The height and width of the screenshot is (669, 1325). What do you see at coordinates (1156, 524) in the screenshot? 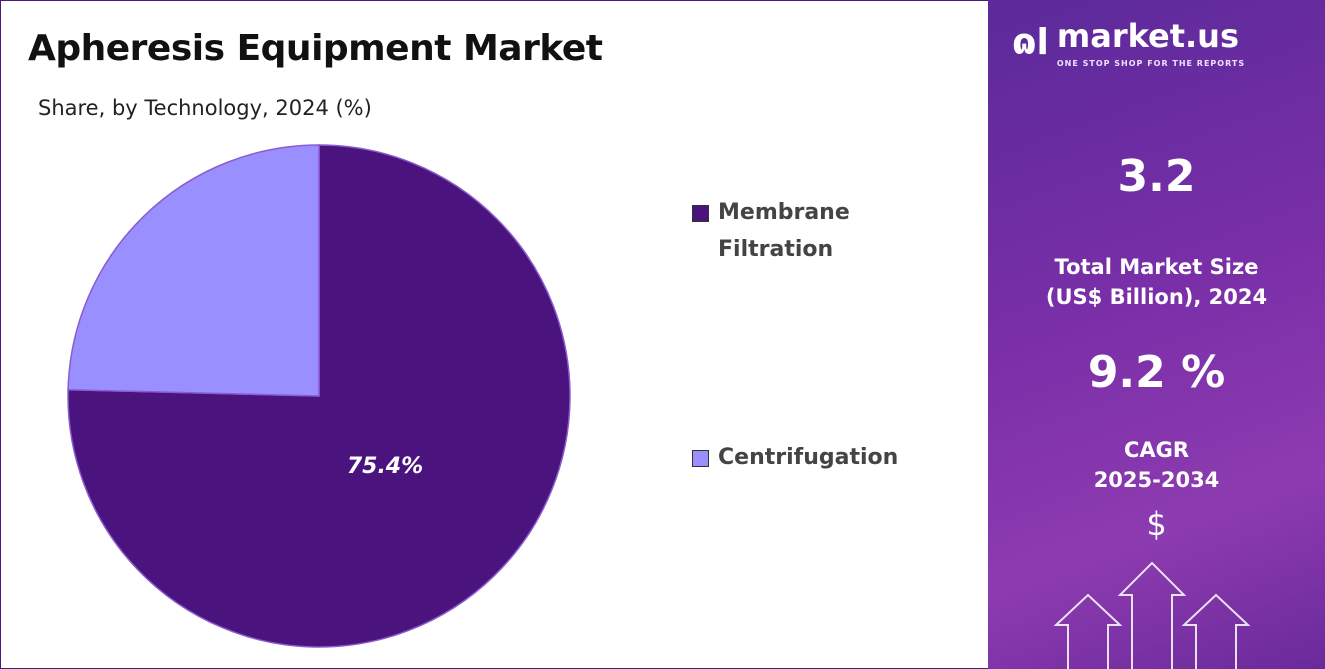
I see `dollar-icon: $` at bounding box center [1156, 524].